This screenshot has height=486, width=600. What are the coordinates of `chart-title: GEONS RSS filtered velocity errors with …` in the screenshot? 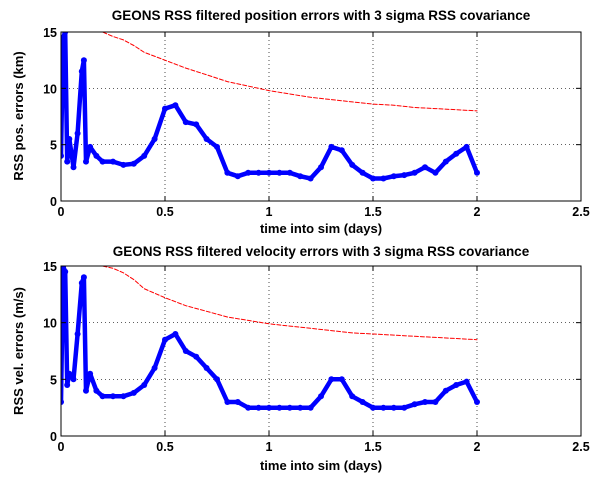 It's located at (321, 251).